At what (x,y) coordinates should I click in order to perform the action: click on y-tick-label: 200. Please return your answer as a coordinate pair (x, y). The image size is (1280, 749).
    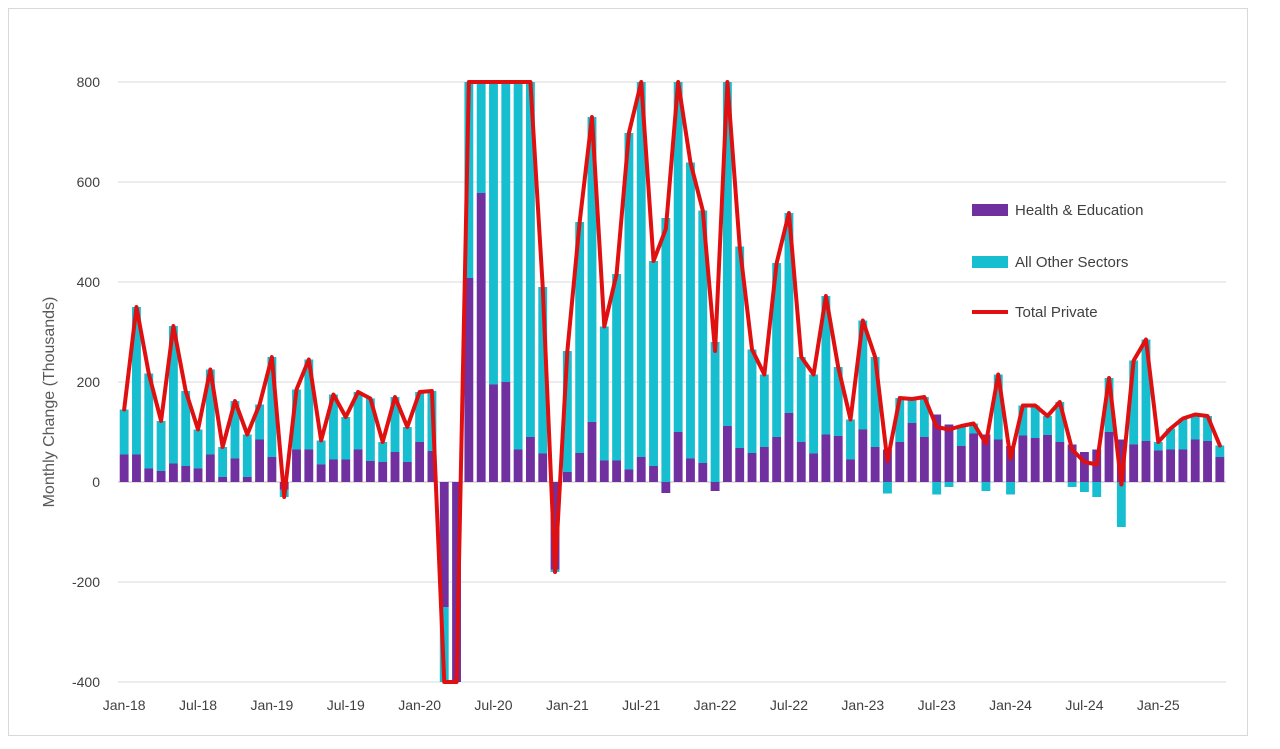
    Looking at the image, I should click on (89, 382).